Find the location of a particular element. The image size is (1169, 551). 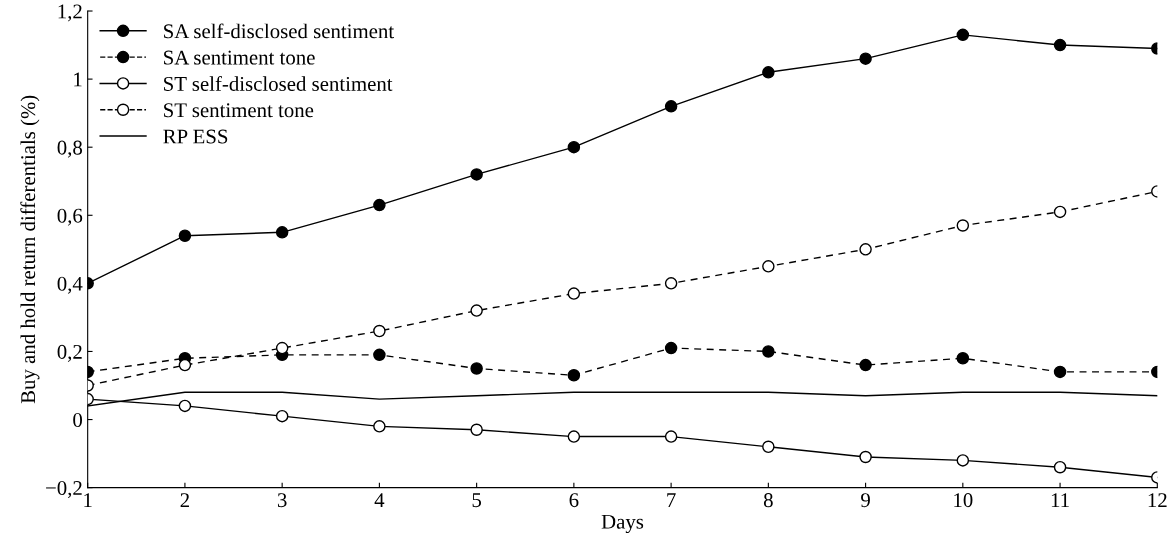

x-axis-title: Days is located at coordinates (622, 524).